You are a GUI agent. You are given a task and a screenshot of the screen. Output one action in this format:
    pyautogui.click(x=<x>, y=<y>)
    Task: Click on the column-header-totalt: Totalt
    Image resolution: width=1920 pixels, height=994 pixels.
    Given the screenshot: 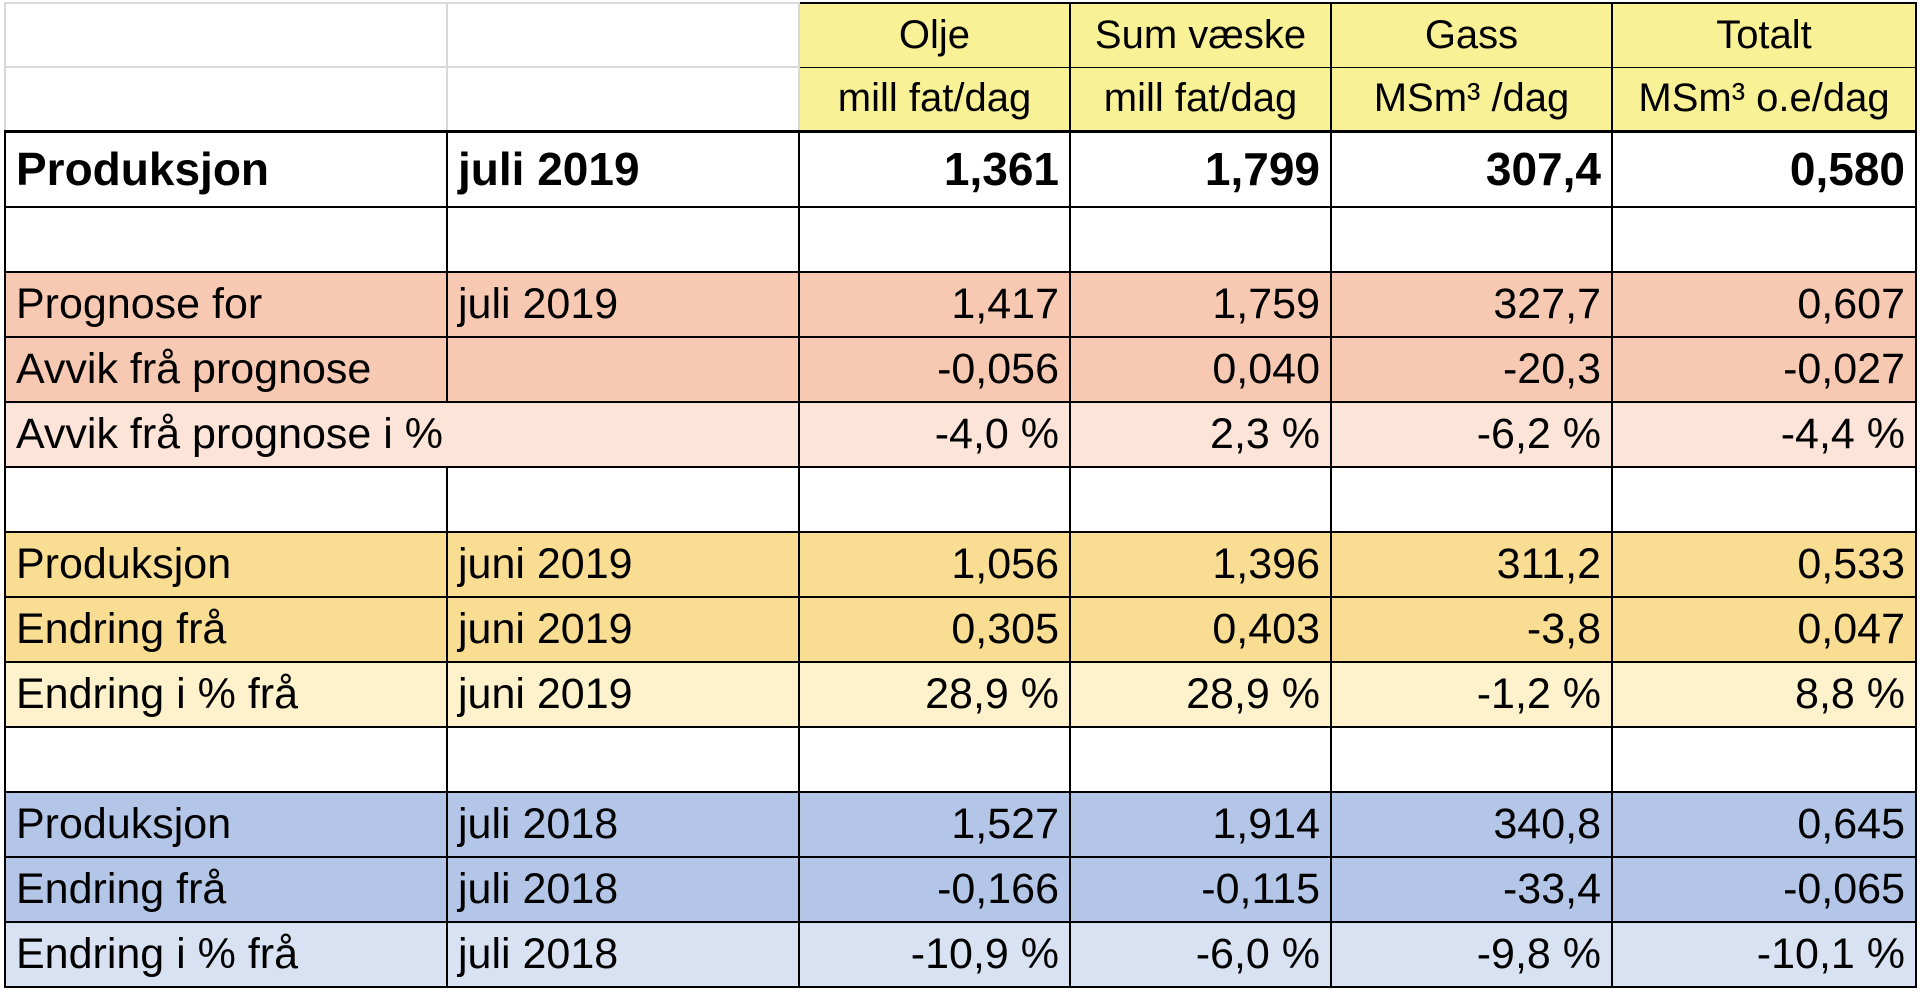 What is the action you would take?
    pyautogui.click(x=1764, y=35)
    